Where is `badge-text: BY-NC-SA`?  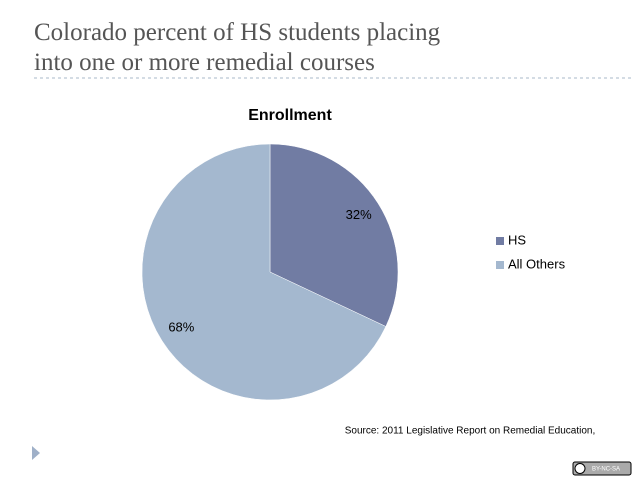 badge-text: BY-NC-SA is located at coordinates (606, 470).